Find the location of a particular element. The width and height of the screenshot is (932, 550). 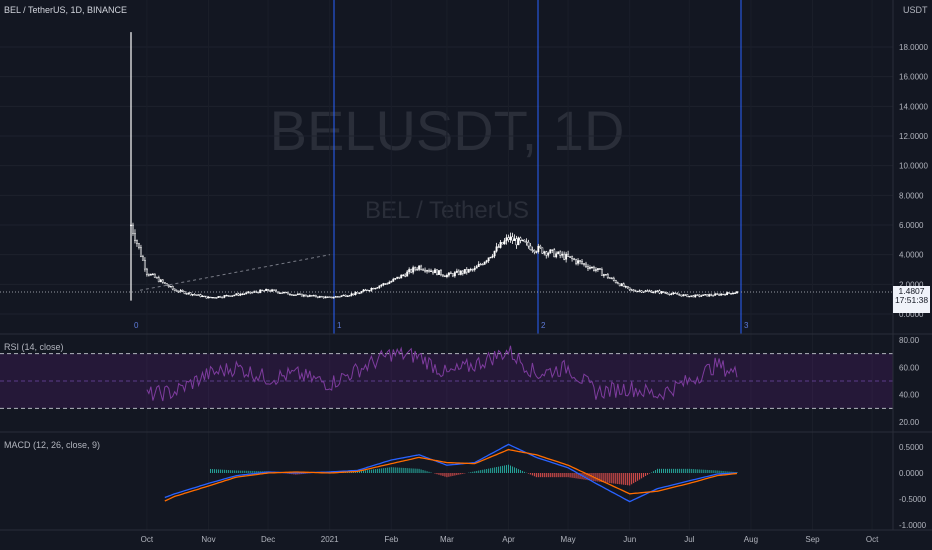

cycle-marker-label: 3 is located at coordinates (746, 325).